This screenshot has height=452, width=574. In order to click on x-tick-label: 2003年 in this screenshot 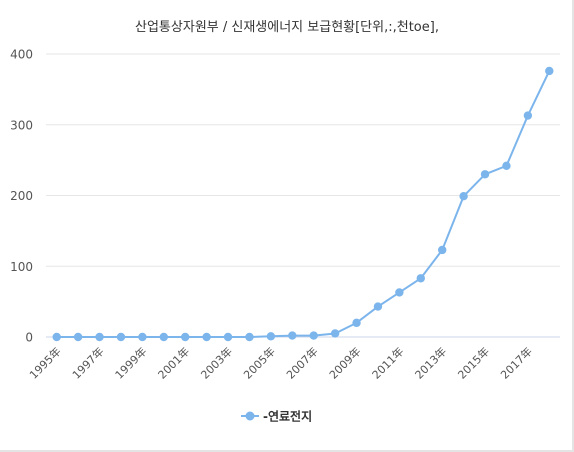, I will do `click(216, 362)`.